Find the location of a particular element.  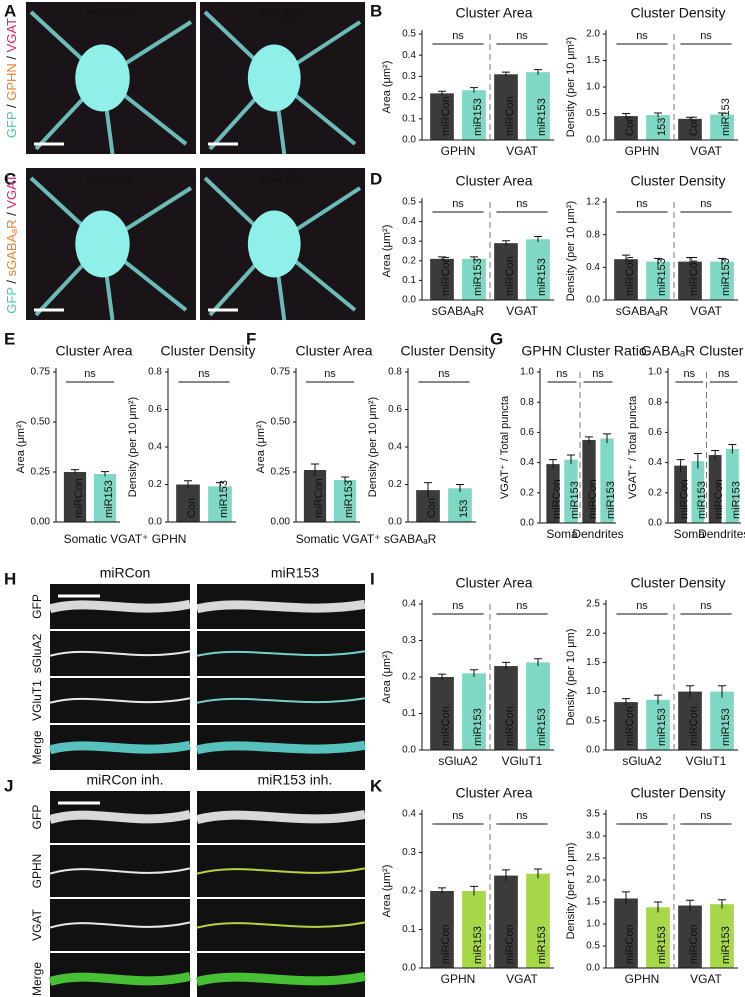

image-title: miRCon is located at coordinates (125, 573).